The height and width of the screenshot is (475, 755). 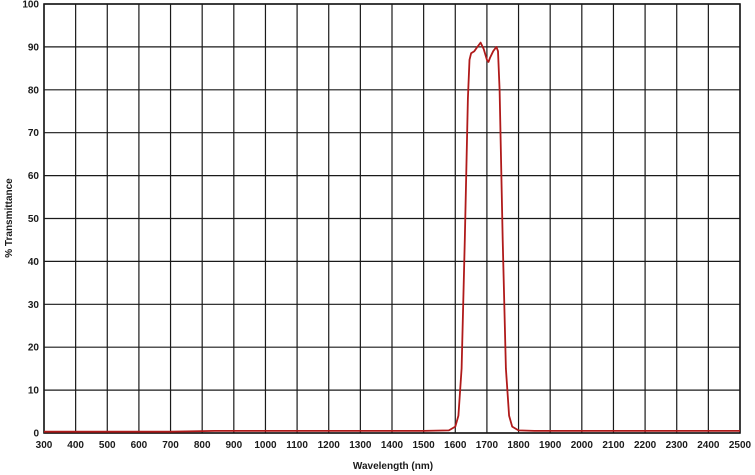 What do you see at coordinates (393, 466) in the screenshot?
I see `x-axis-label: Wavelength (nm)` at bounding box center [393, 466].